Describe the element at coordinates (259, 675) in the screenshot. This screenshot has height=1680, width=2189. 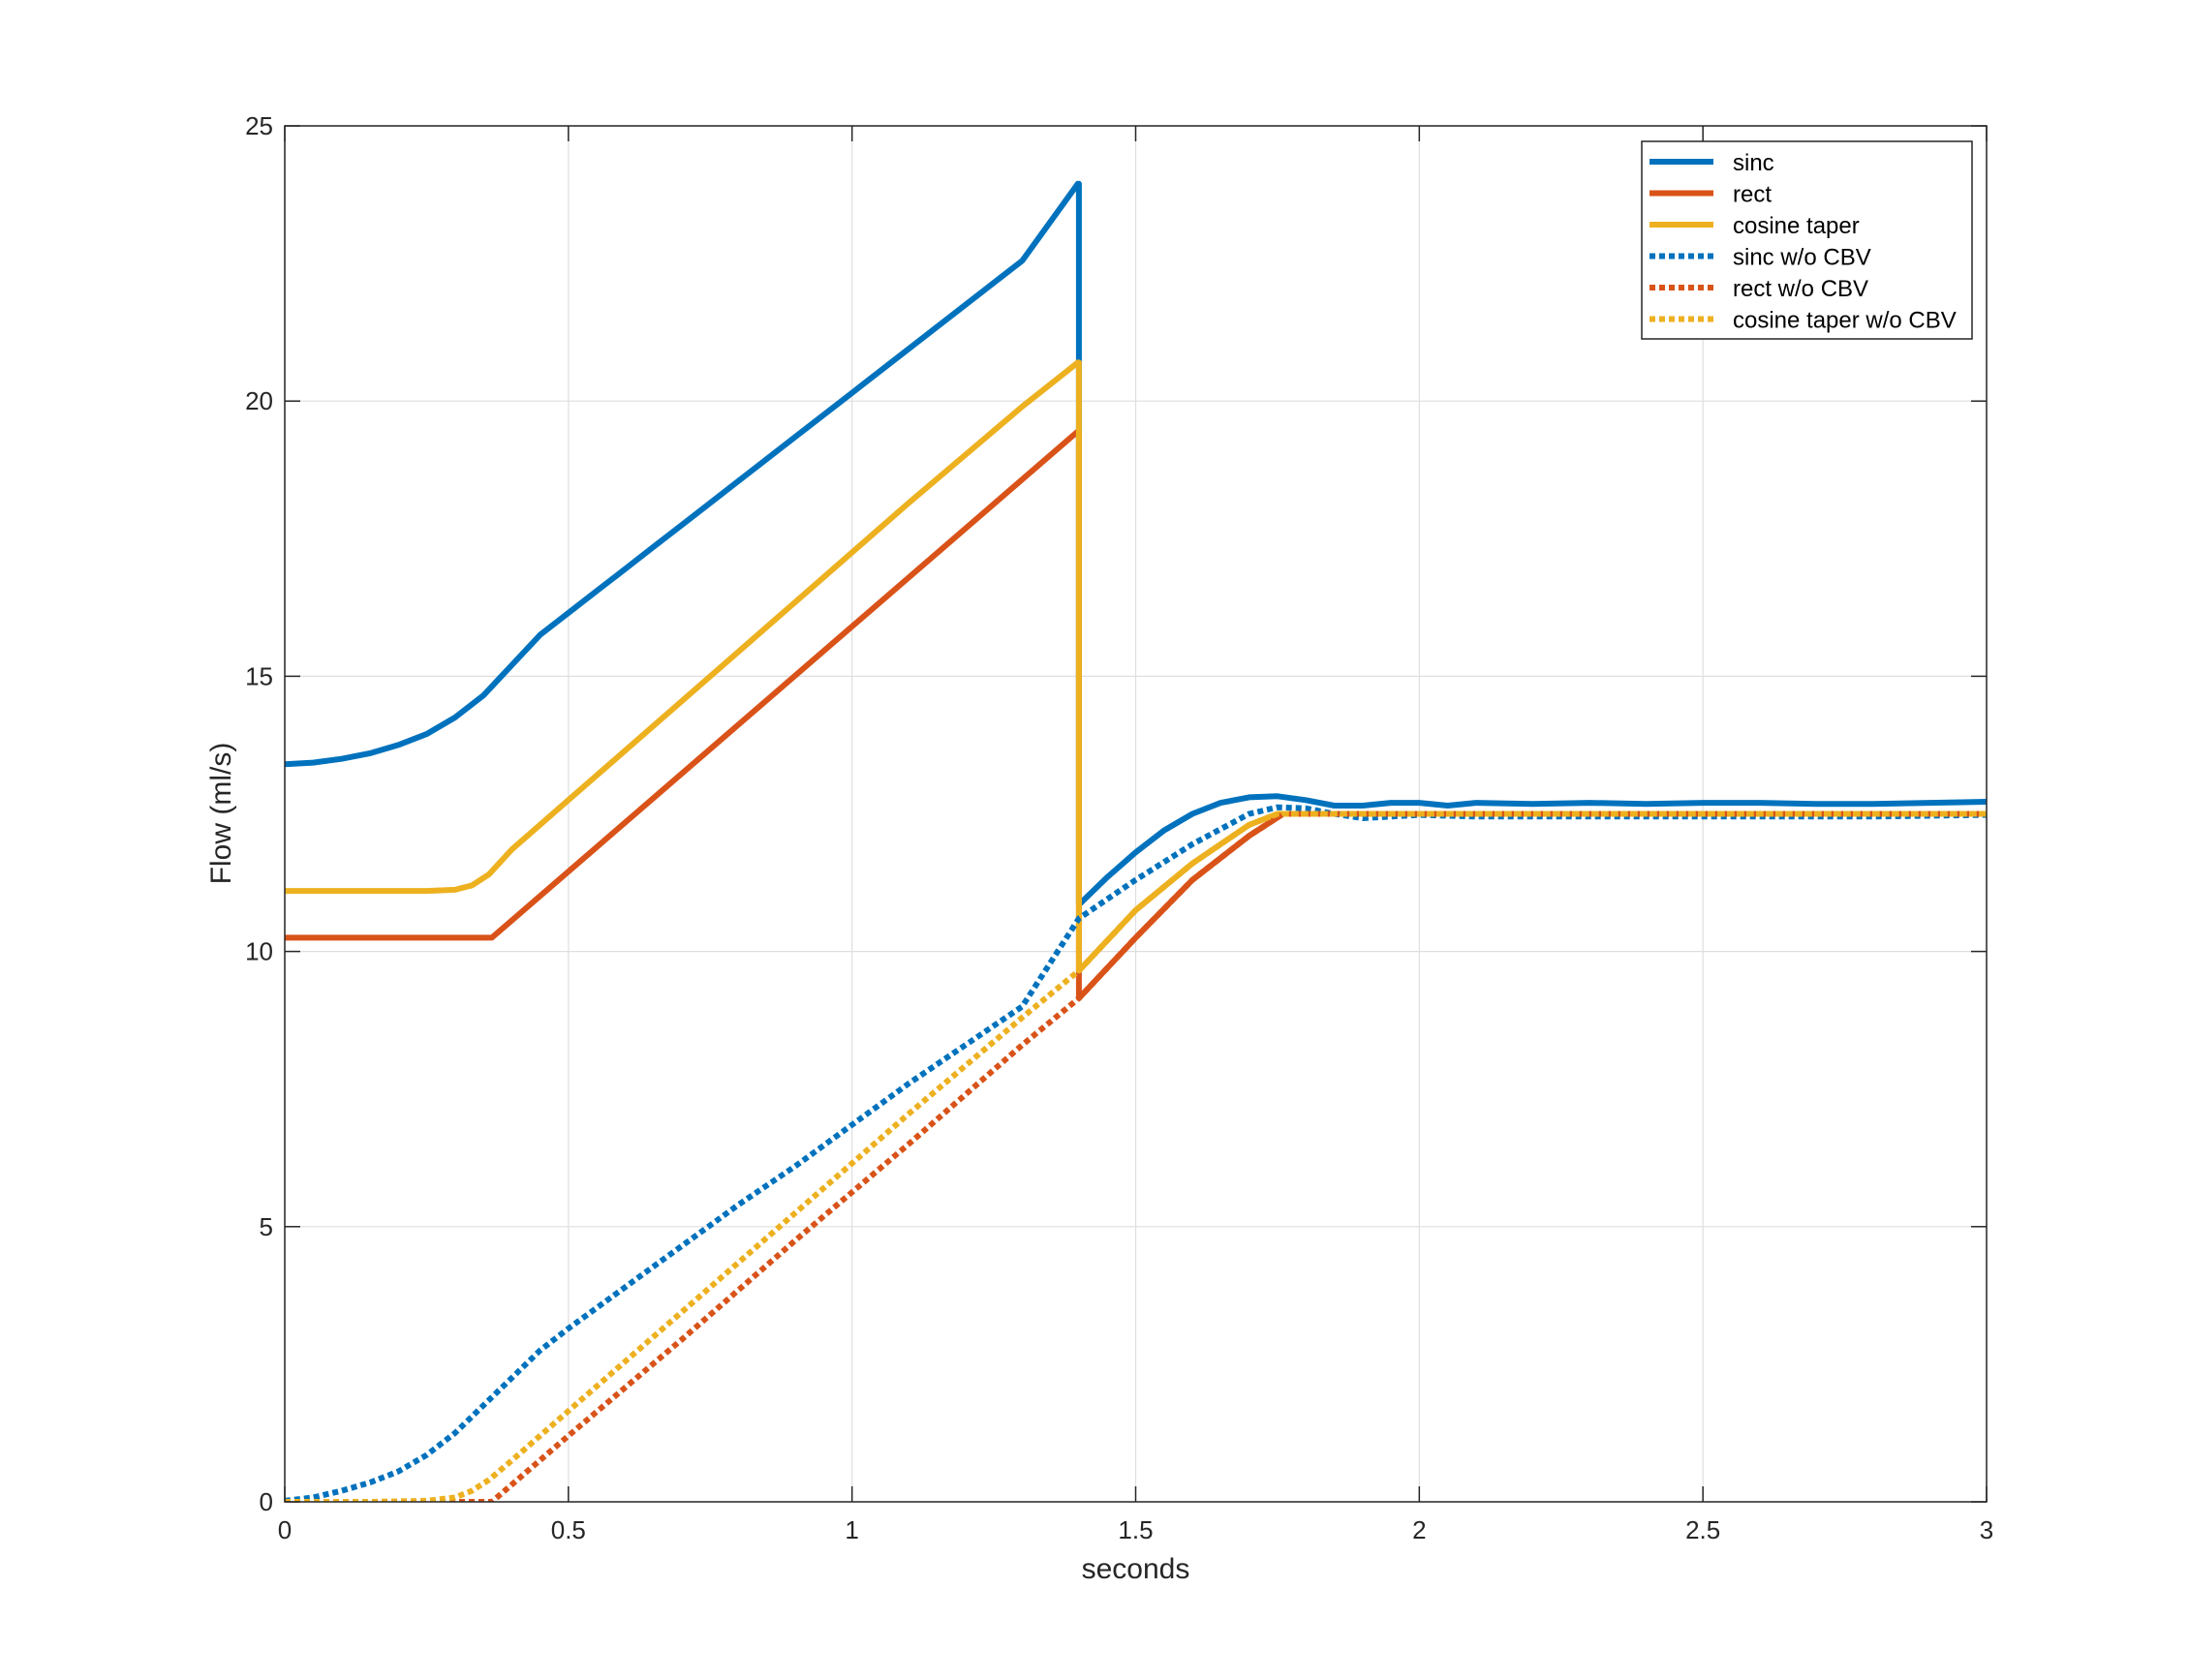
I see `y-tick-label: 15` at that location.